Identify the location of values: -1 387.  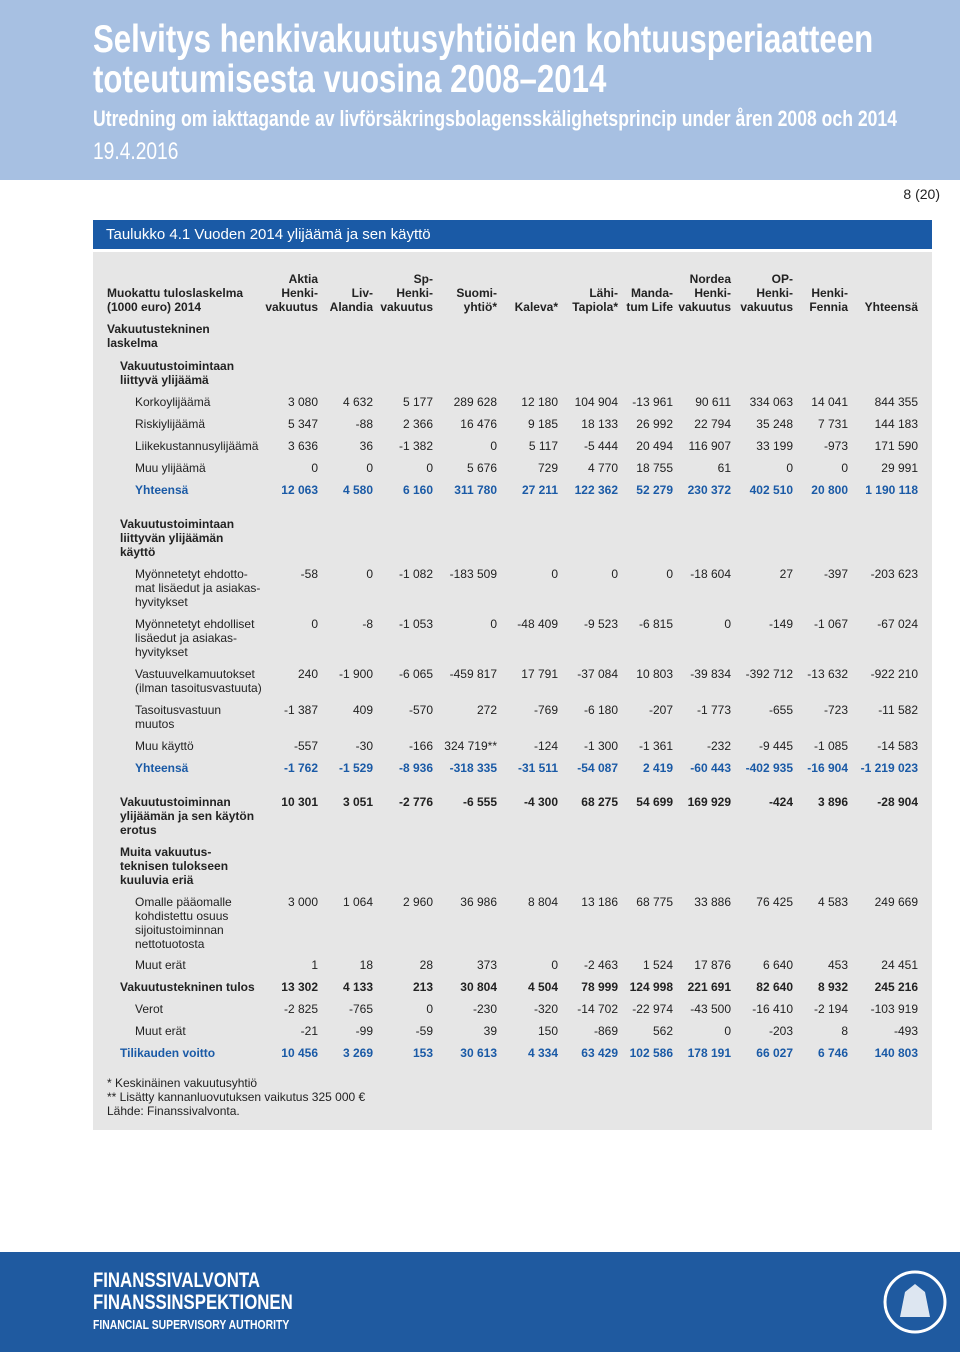
(300, 710).